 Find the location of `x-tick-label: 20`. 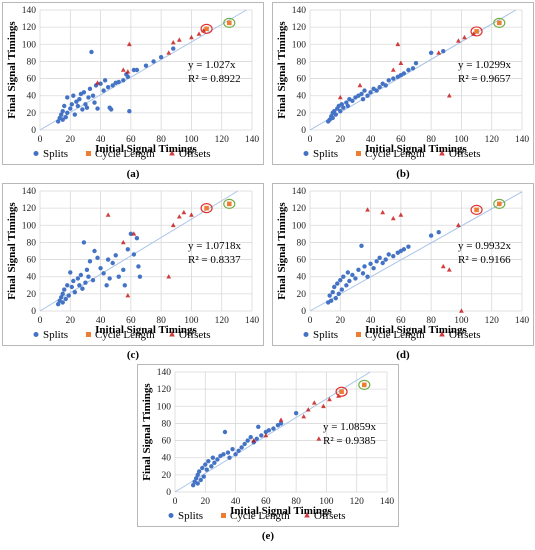

x-tick-label: 20 is located at coordinates (206, 502).